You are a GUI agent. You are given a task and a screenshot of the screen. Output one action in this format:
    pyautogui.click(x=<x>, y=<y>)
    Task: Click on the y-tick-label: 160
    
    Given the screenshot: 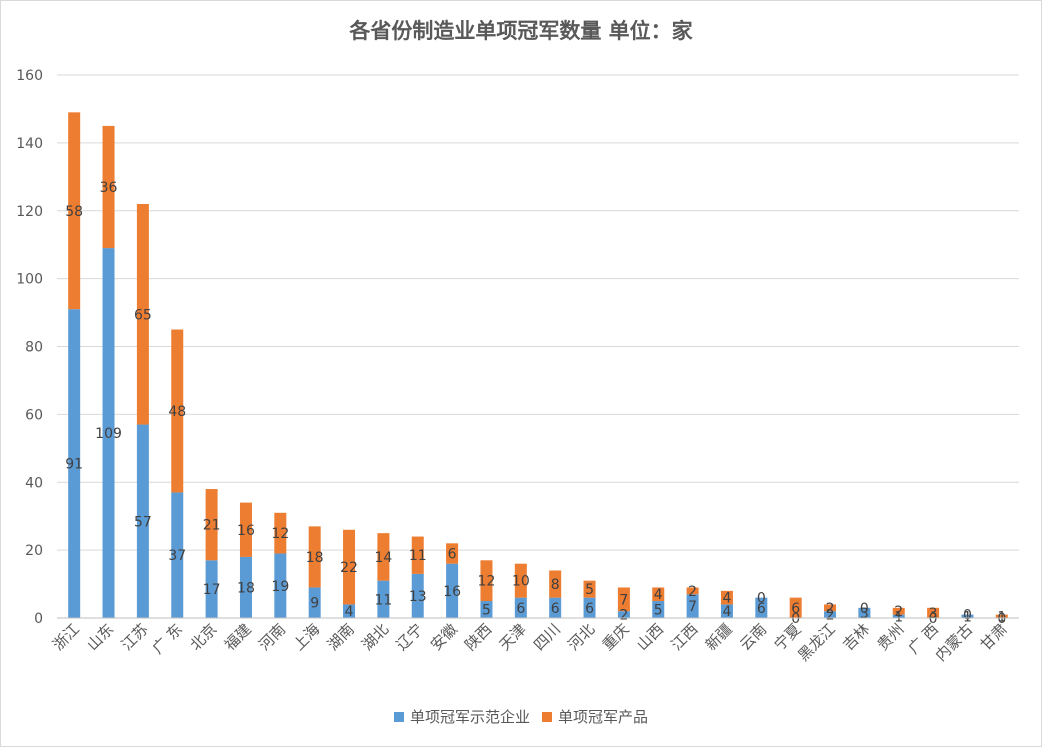 What is the action you would take?
    pyautogui.click(x=29, y=76)
    